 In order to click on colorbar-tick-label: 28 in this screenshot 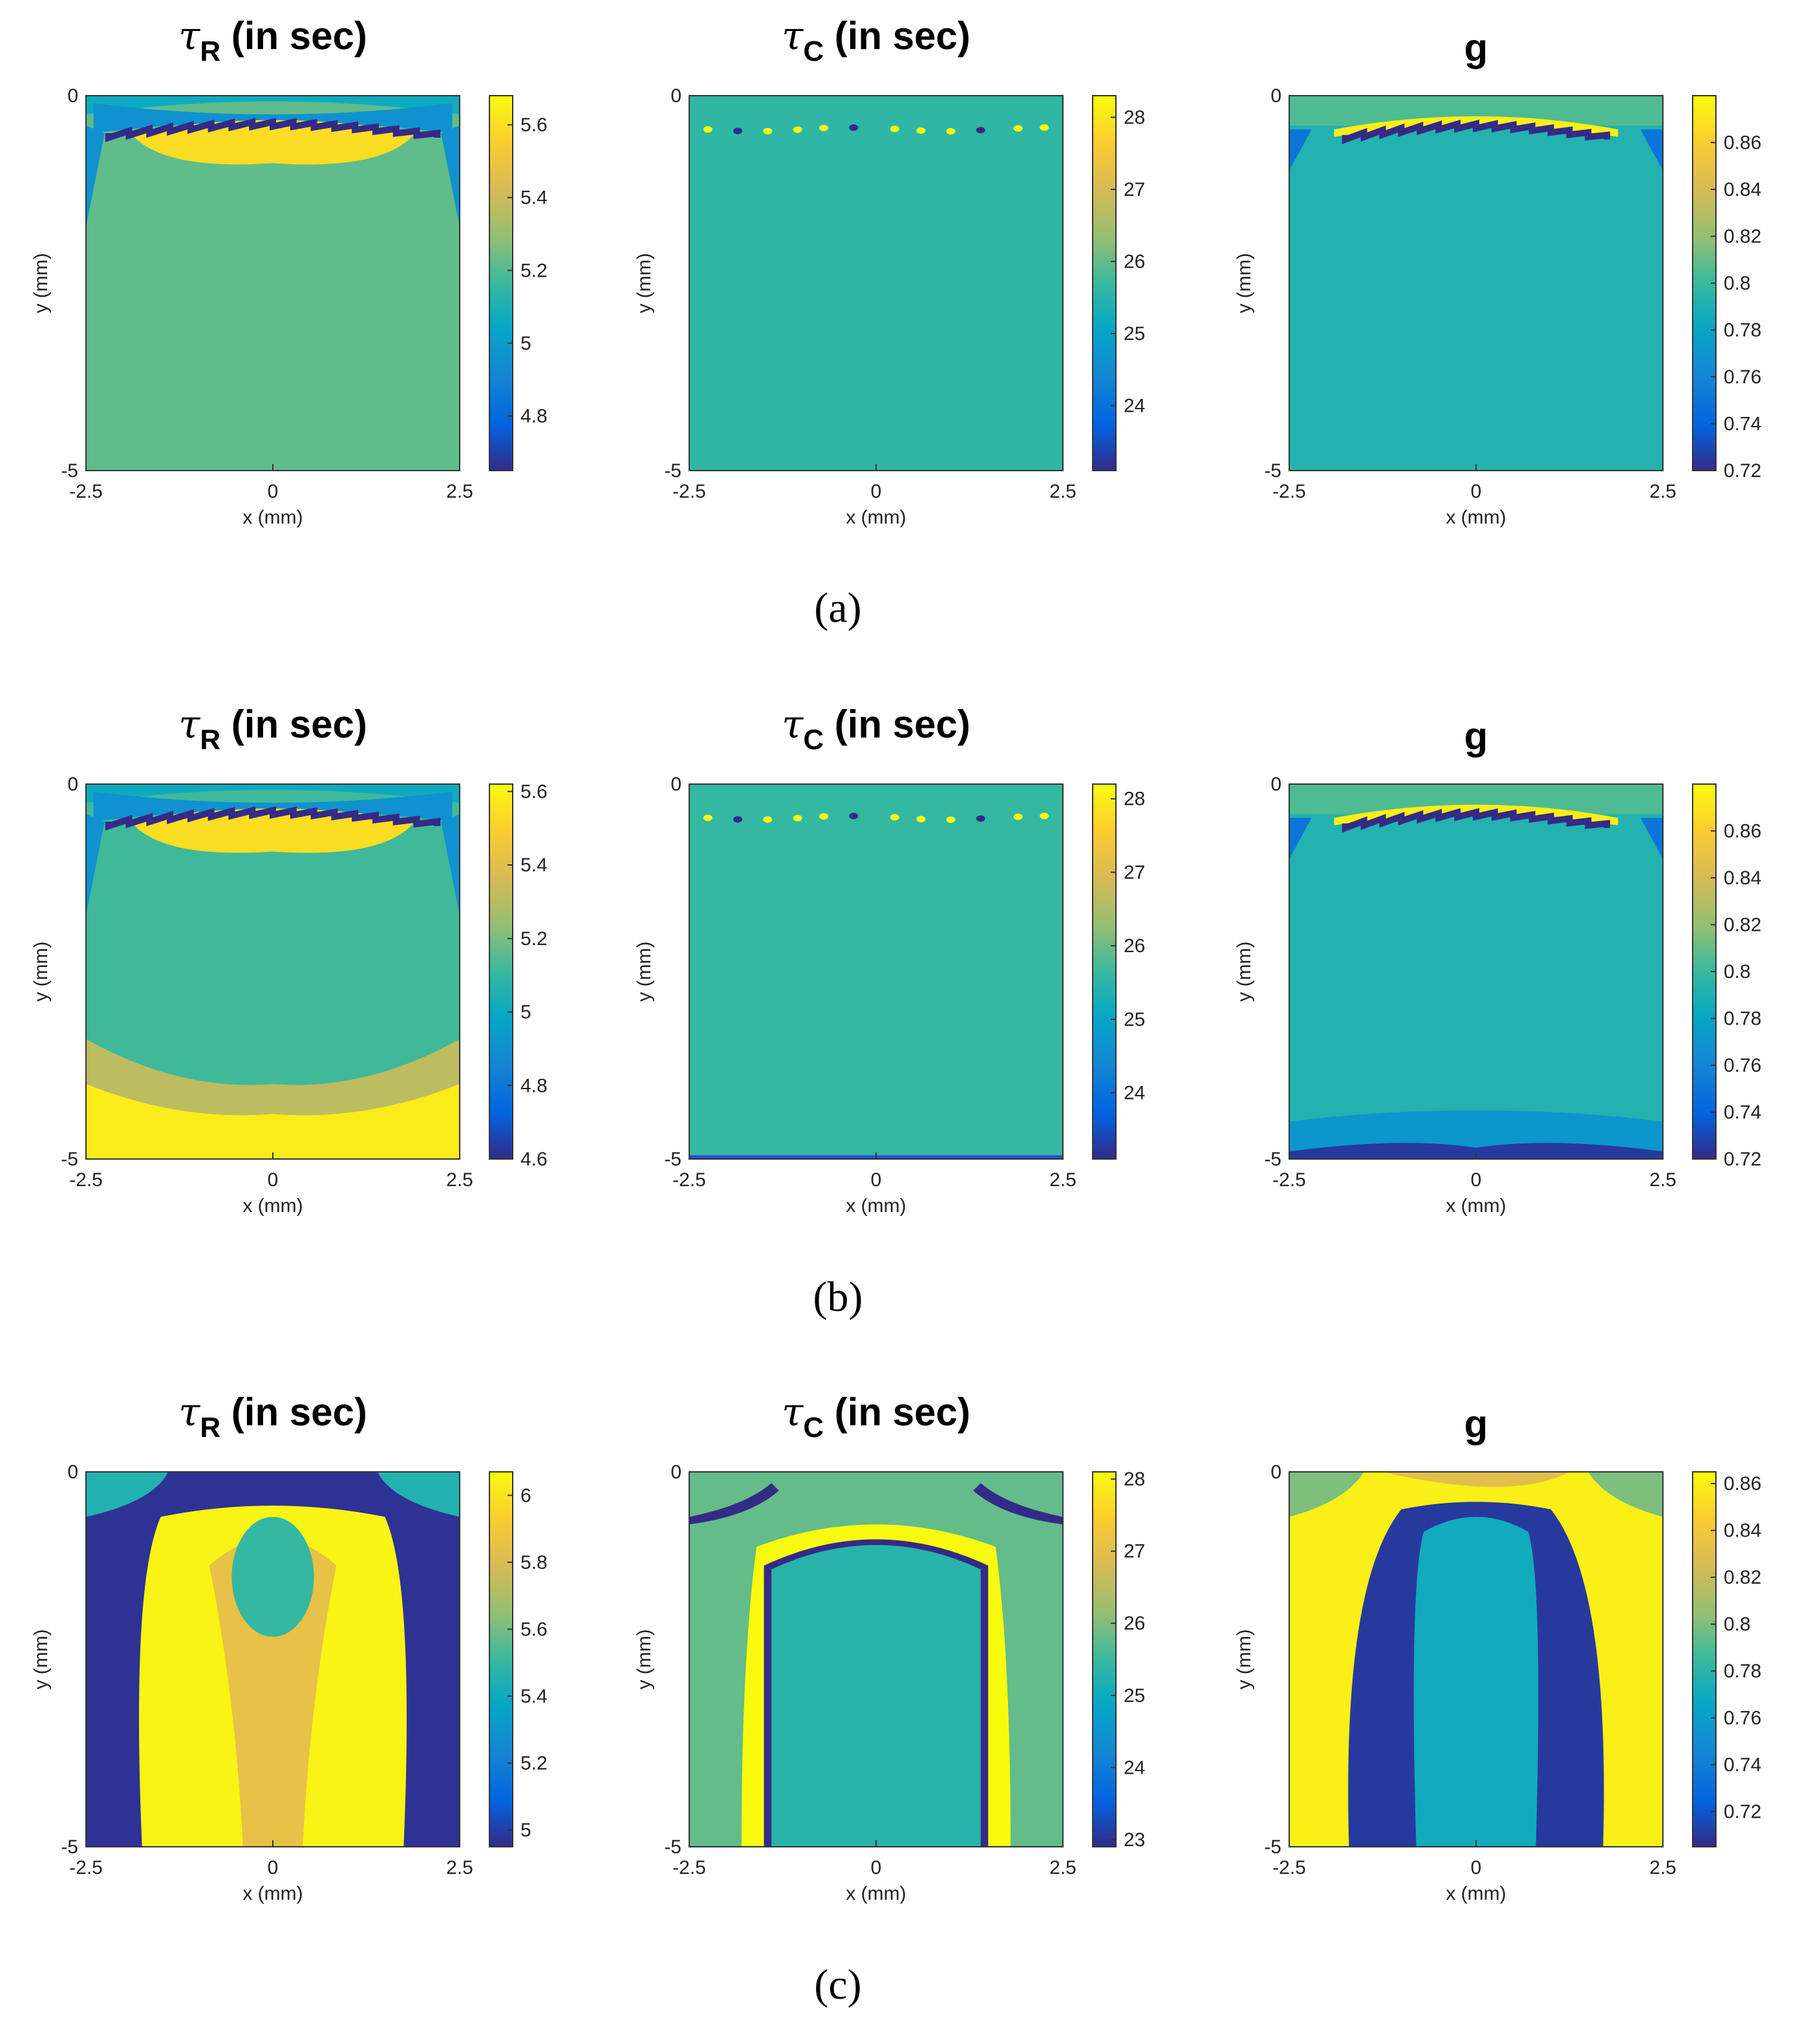, I will do `click(1134, 1479)`.